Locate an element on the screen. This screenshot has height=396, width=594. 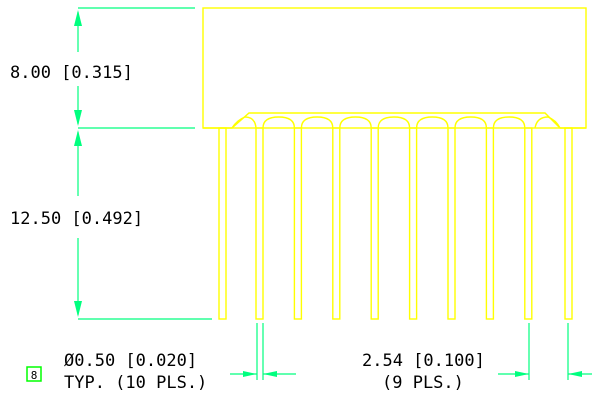
pin-2-shoulder is located at coordinates (244, 122).